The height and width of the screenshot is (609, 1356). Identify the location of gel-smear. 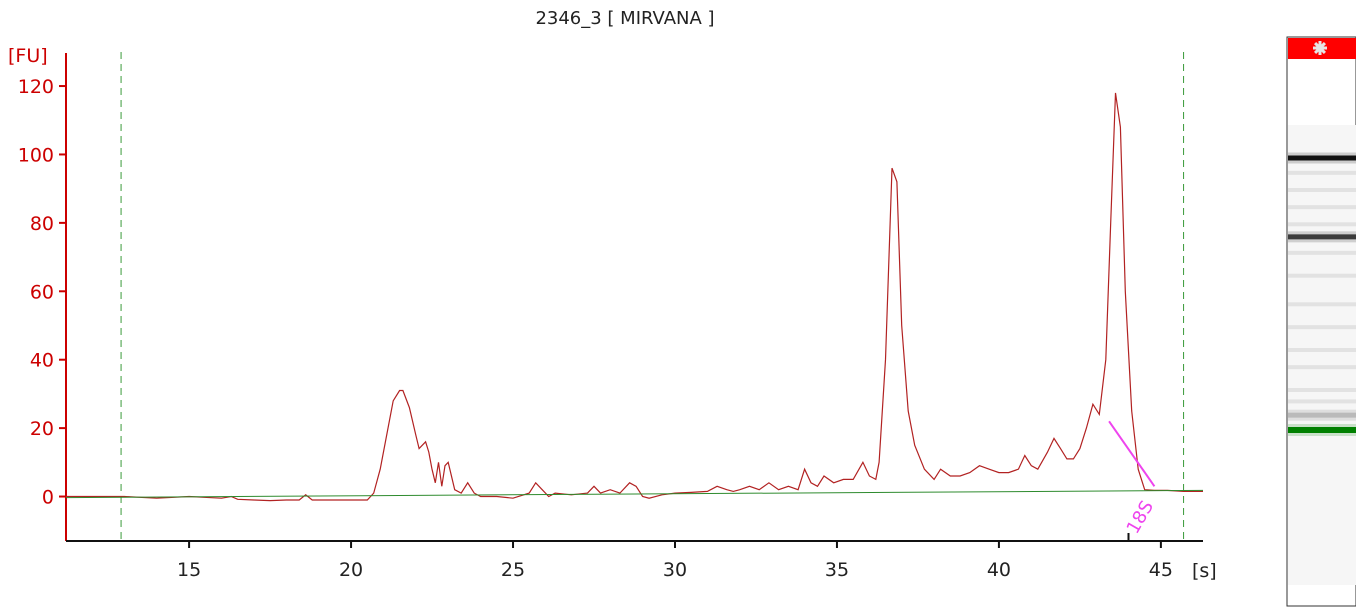
(1322, 355).